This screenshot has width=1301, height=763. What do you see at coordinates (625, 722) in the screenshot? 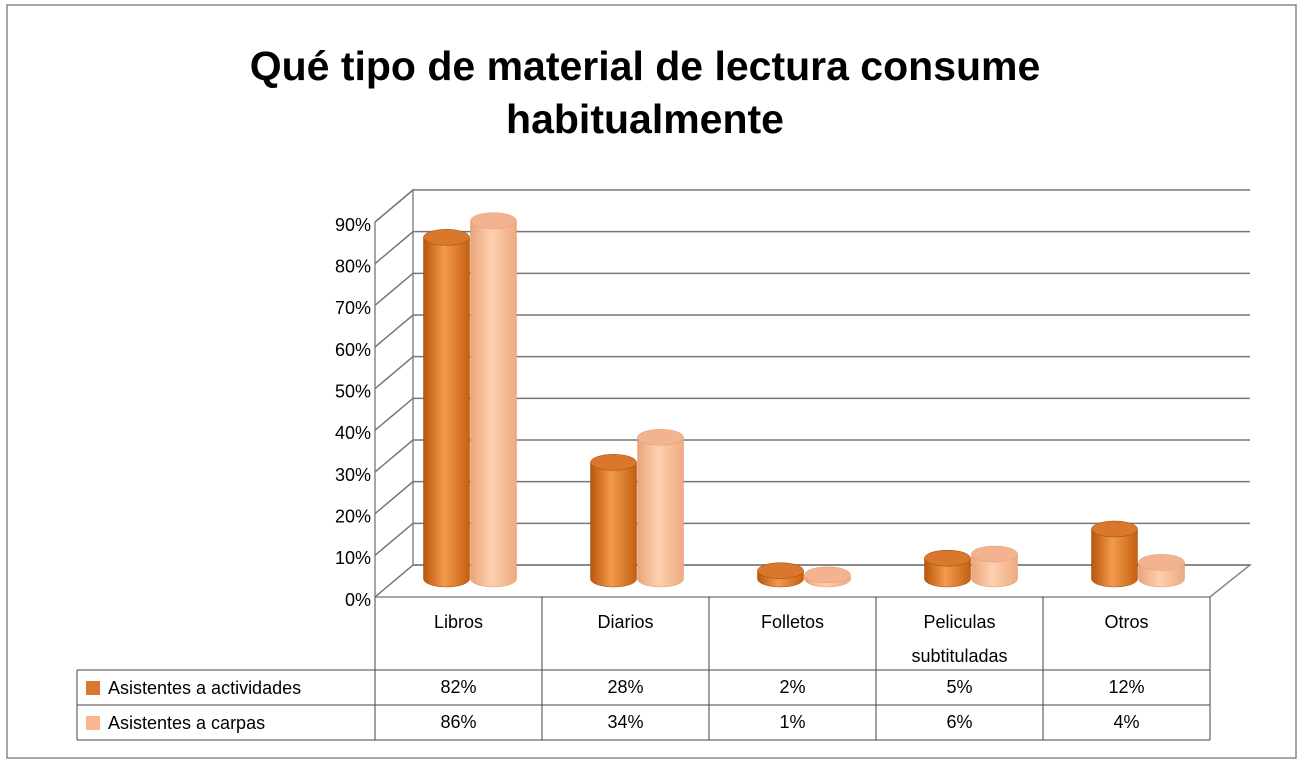
I see `table-value: 34%` at bounding box center [625, 722].